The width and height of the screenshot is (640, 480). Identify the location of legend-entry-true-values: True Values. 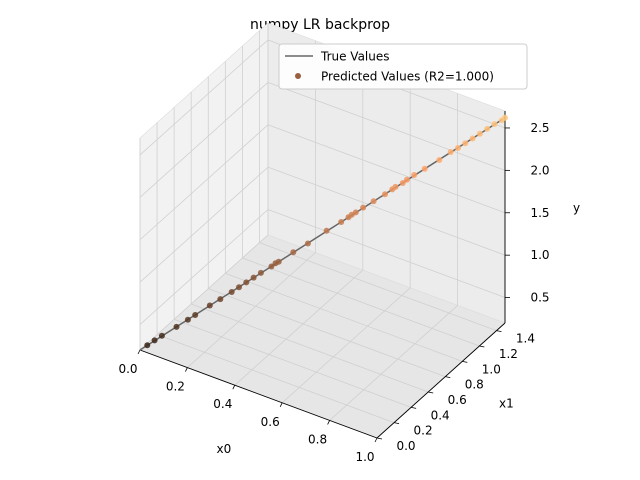
(355, 57).